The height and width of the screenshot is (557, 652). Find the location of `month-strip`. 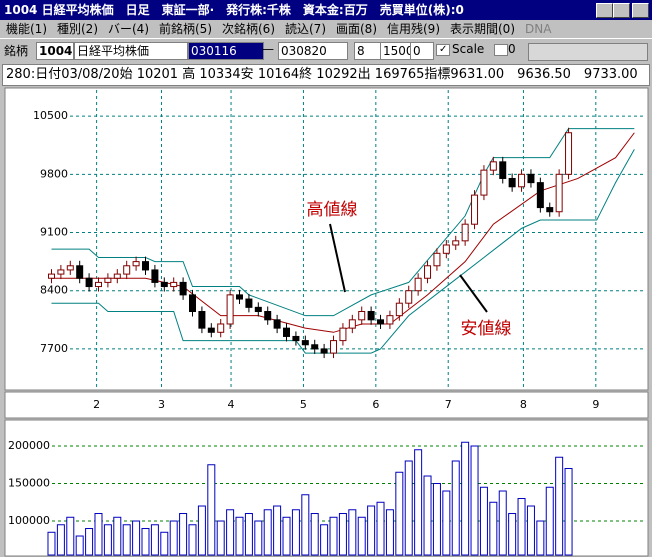

month-strip is located at coordinates (326, 405).